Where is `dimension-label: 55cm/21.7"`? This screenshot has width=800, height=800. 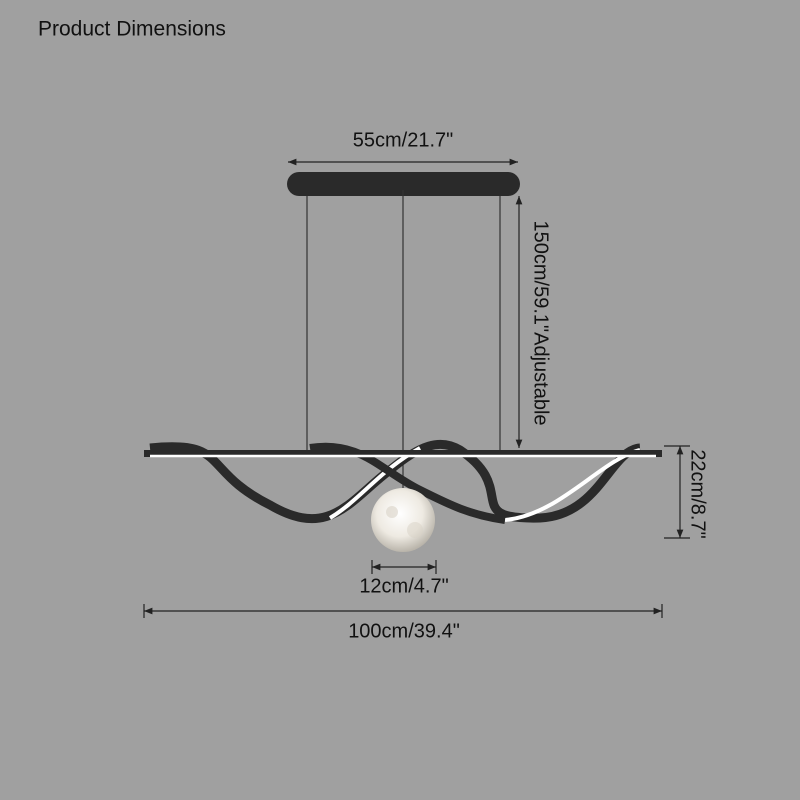 dimension-label: 55cm/21.7" is located at coordinates (403, 140).